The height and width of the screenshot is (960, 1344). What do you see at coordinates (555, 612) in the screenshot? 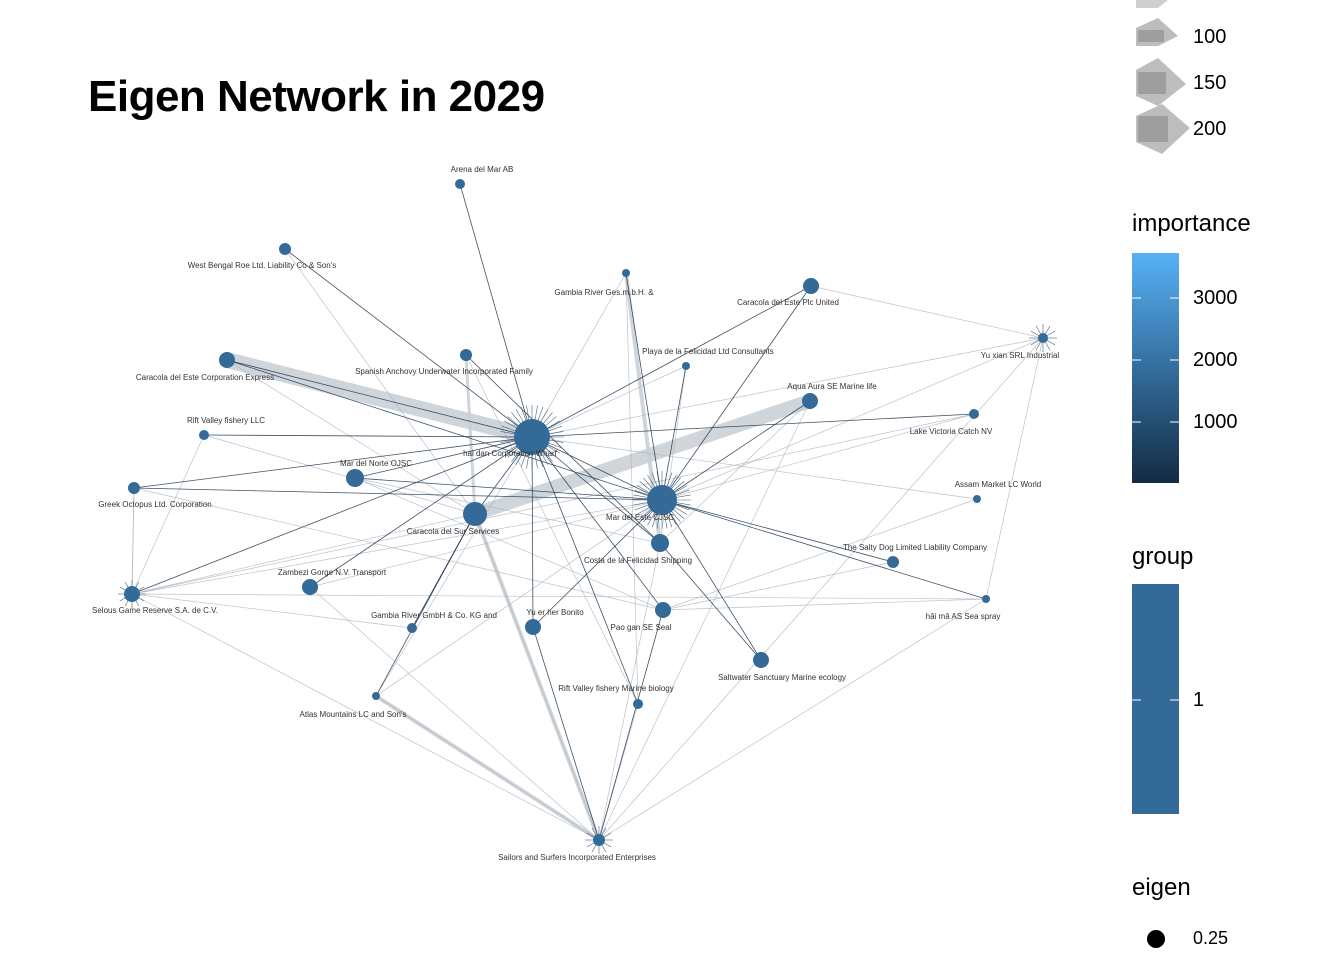
I see `node-label: Yu er her Bonito` at bounding box center [555, 612].